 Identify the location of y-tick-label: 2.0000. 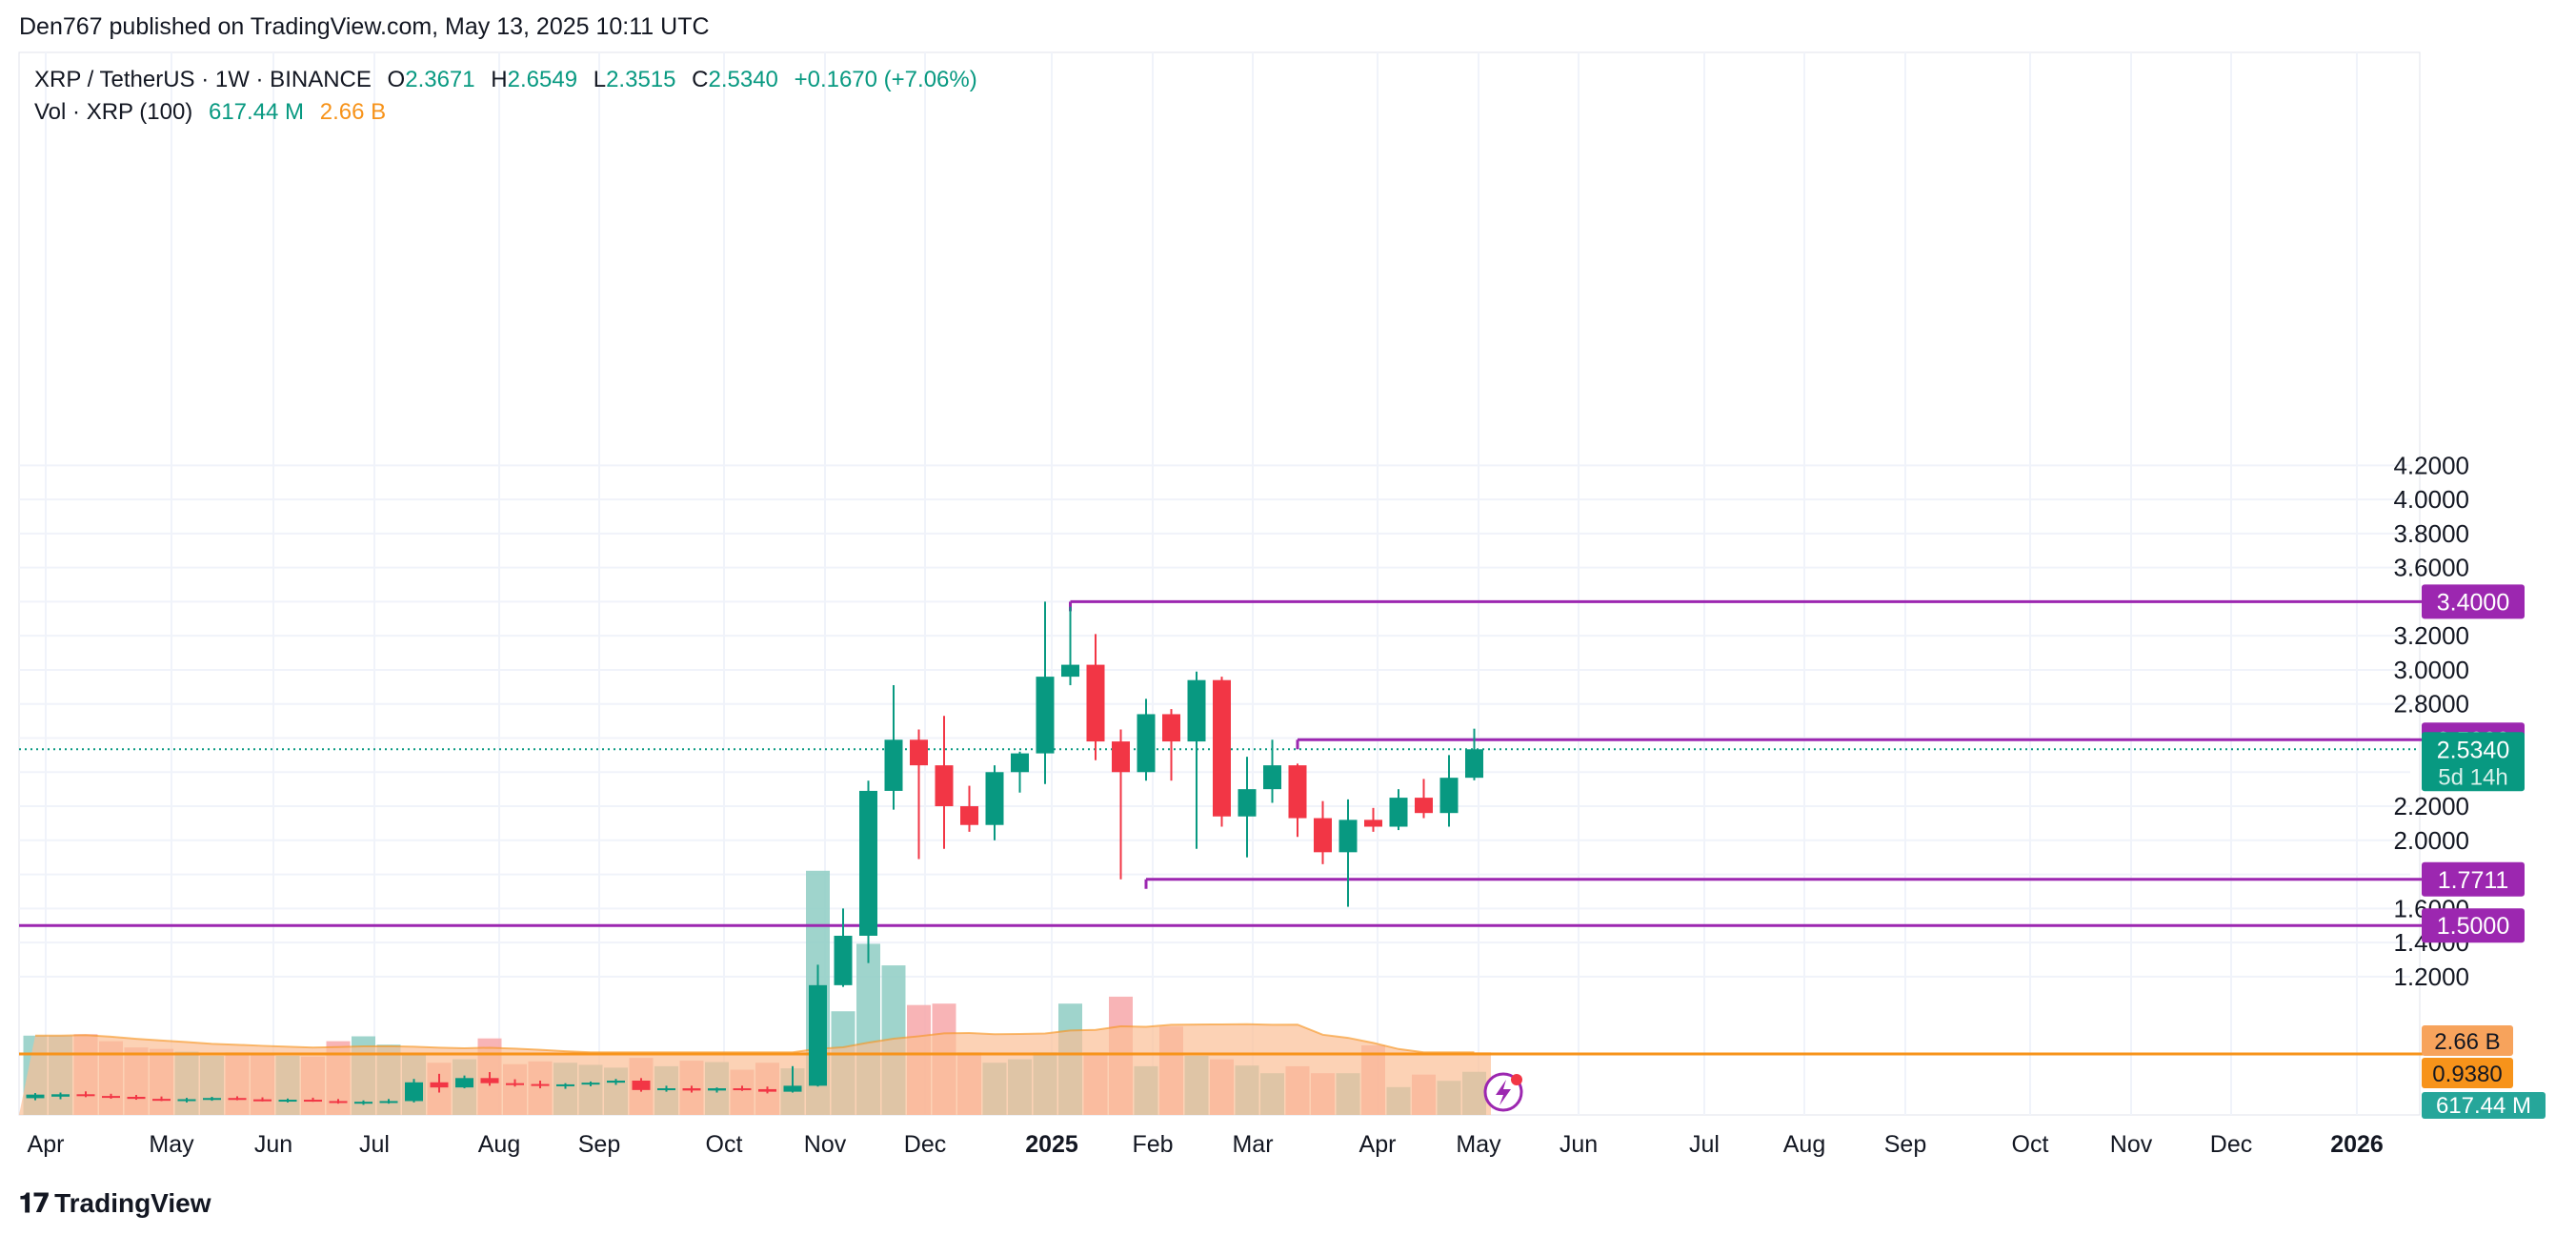
(2431, 840).